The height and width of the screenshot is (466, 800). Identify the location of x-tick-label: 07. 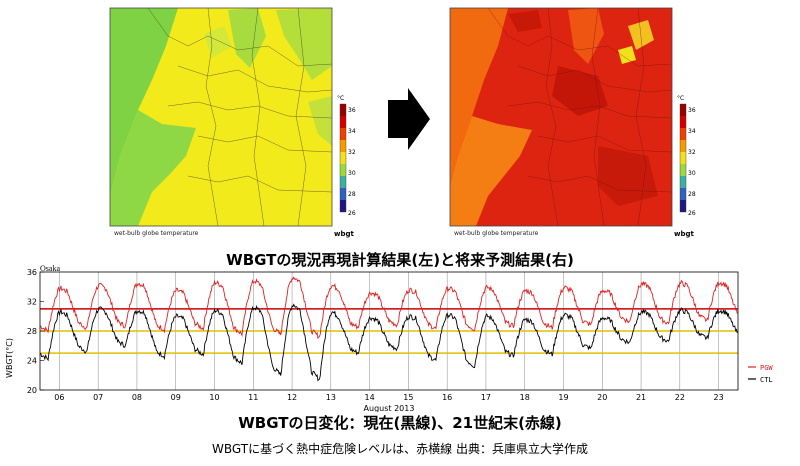
(98, 397).